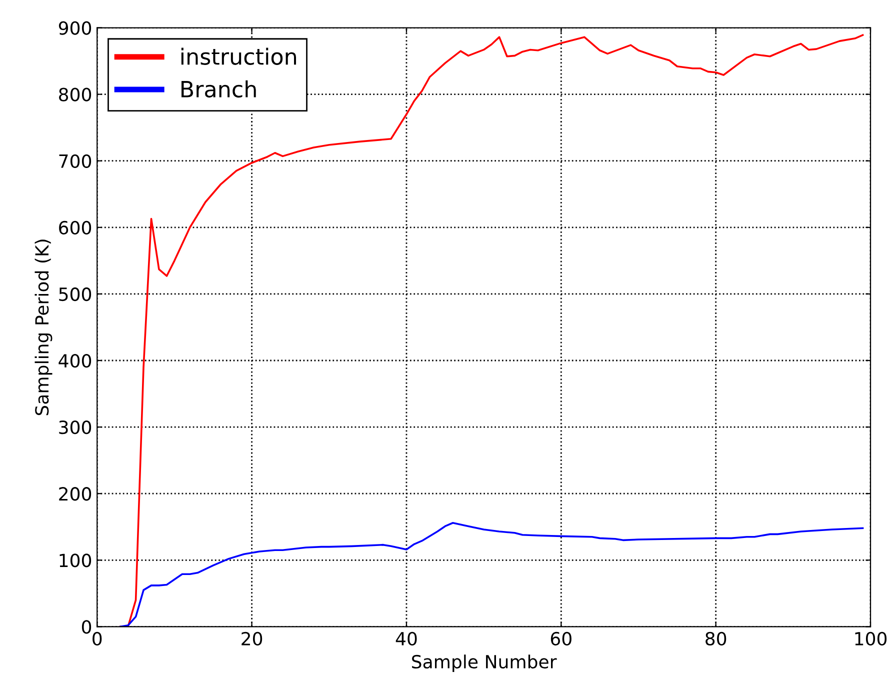 This screenshot has width=891, height=694. What do you see at coordinates (75, 494) in the screenshot?
I see `y-tick-label: 200` at bounding box center [75, 494].